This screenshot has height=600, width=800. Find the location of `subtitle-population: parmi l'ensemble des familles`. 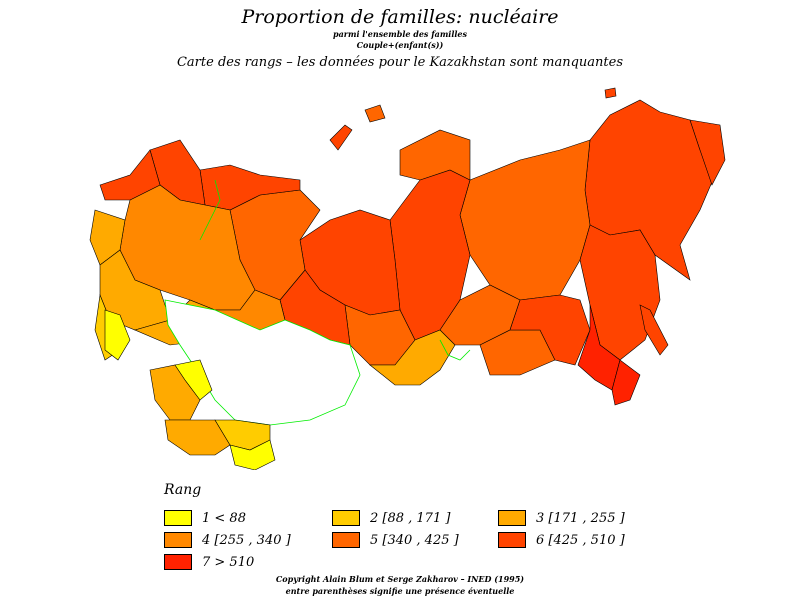

subtitle-population: parmi l'ensemble des familles is located at coordinates (399, 34).